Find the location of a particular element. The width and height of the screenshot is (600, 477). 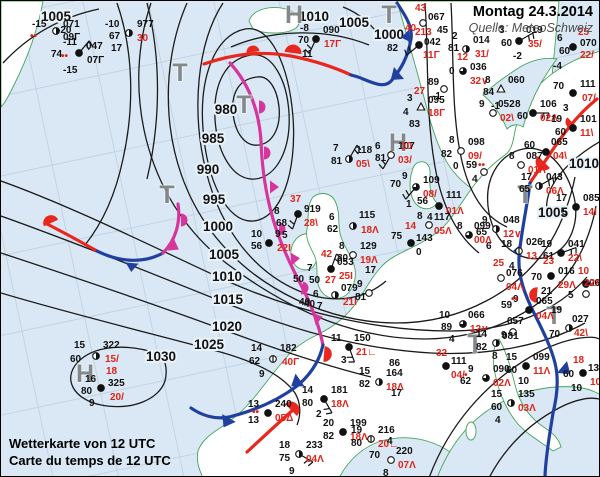

station-value: 087 is located at coordinates (534, 156).